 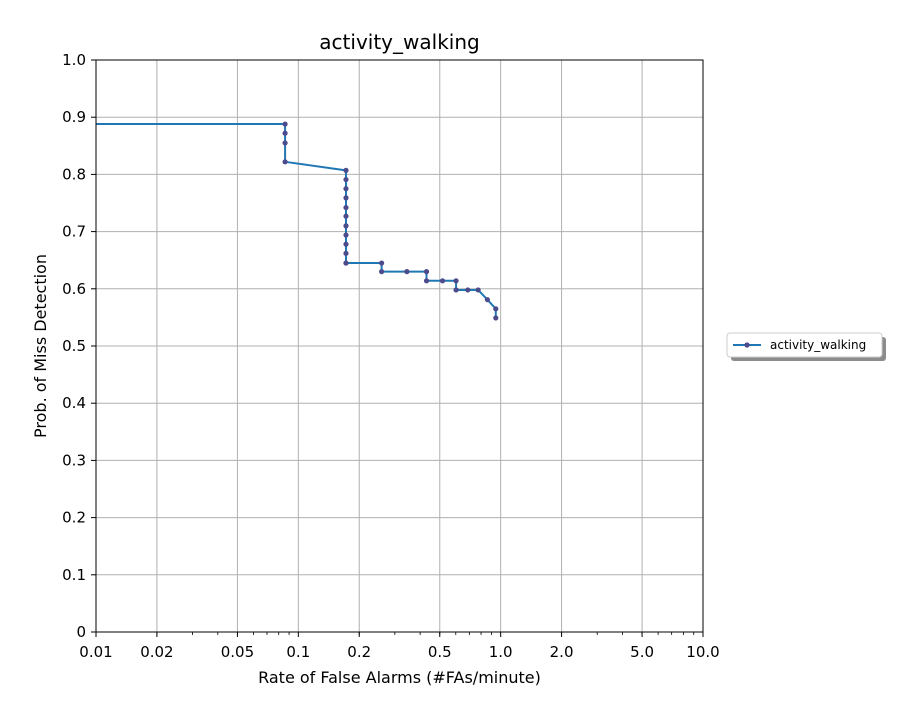 What do you see at coordinates (501, 652) in the screenshot?
I see `x-tick-label: 1.0` at bounding box center [501, 652].